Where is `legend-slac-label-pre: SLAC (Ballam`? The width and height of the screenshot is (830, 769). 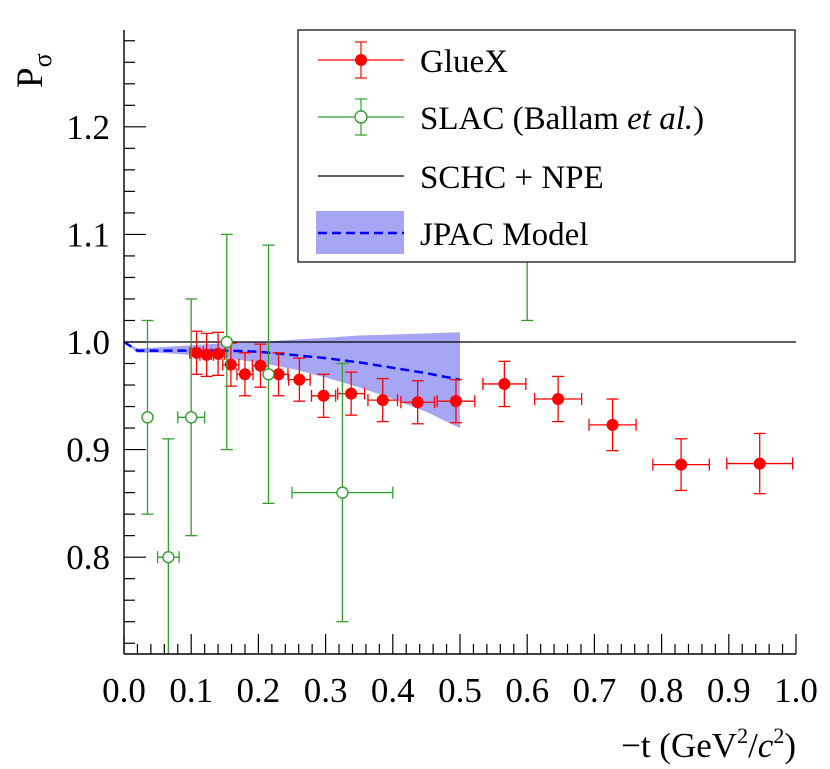 legend-slac-label-pre: SLAC (Ballam is located at coordinates (523, 119).